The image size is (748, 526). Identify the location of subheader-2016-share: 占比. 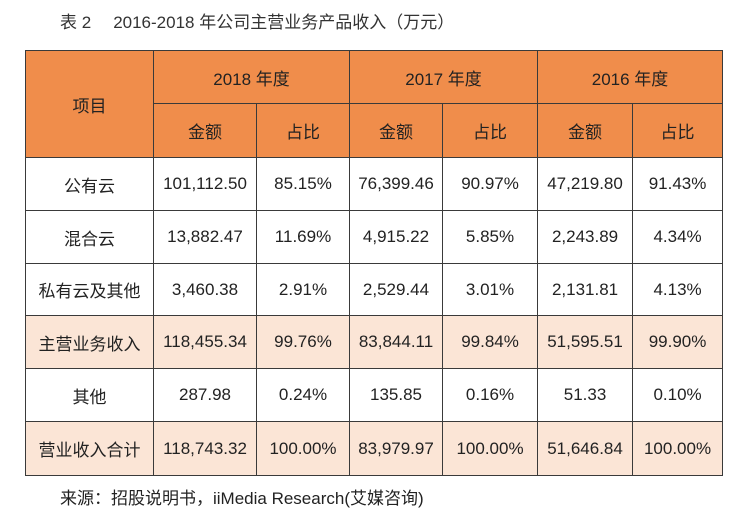
(678, 130).